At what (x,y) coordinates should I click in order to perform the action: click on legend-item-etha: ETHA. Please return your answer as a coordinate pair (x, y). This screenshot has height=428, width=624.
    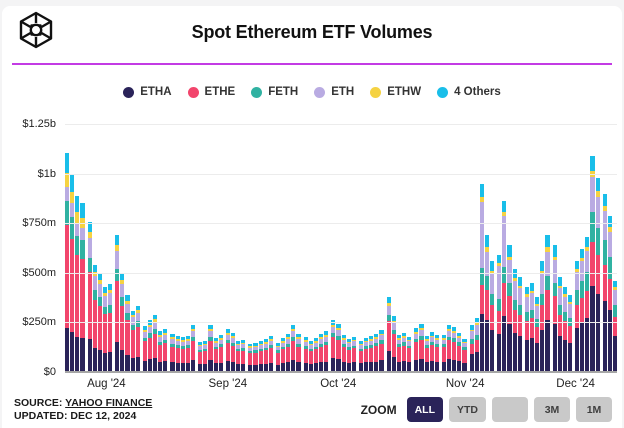
    Looking at the image, I should click on (147, 92).